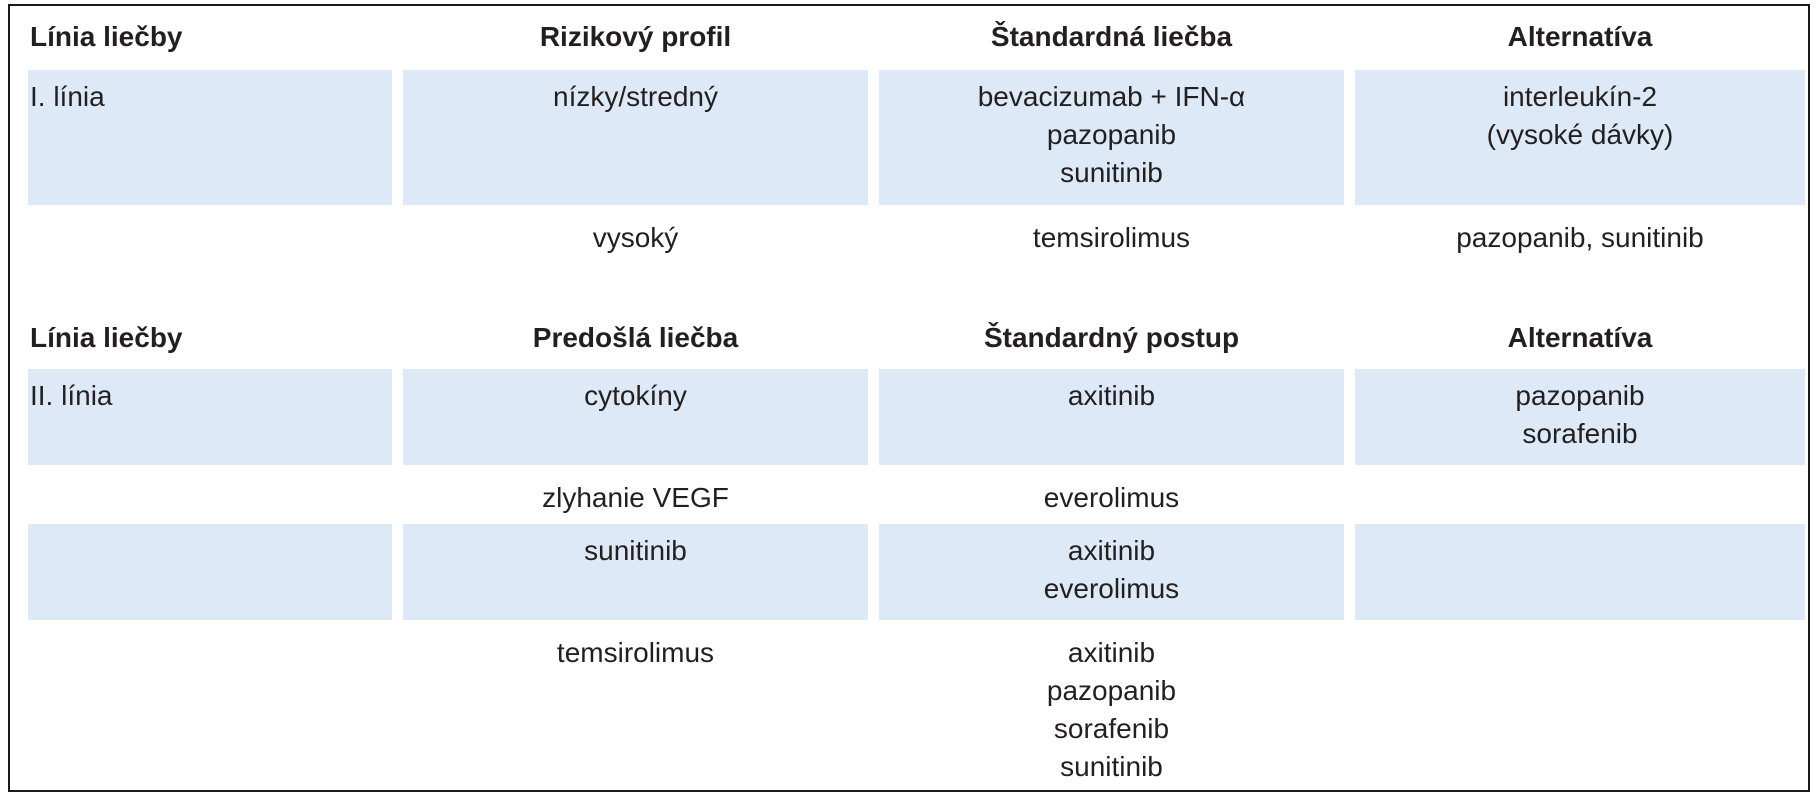 This screenshot has height=800, width=1816. What do you see at coordinates (635, 652) in the screenshot?
I see `row-previous-cell: temsirolimus` at bounding box center [635, 652].